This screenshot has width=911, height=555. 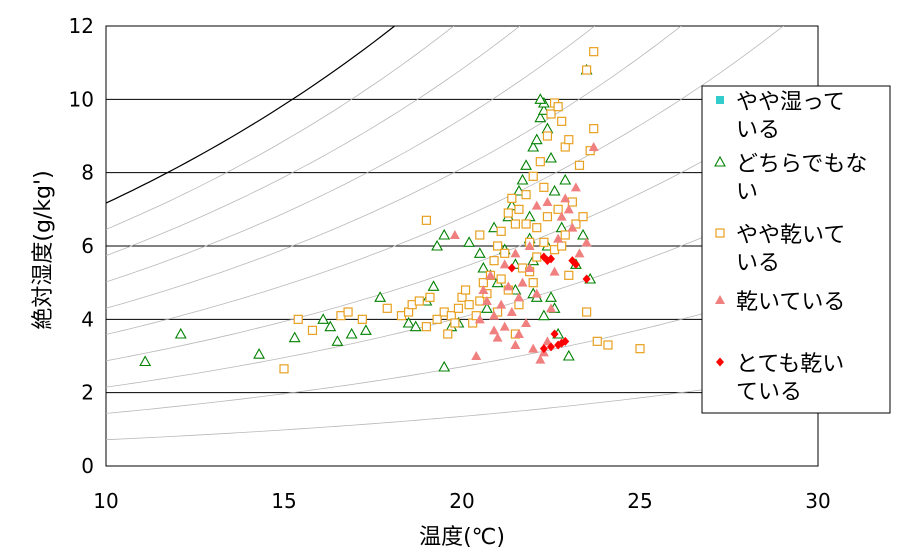 What do you see at coordinates (796, 249) in the screenshot?
I see `legend-box` at bounding box center [796, 249].